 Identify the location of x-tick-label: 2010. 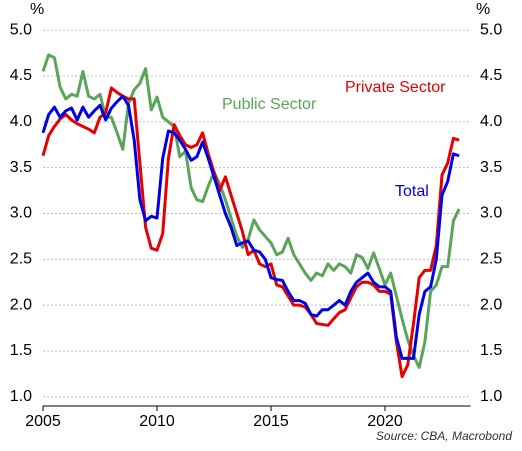
(157, 421).